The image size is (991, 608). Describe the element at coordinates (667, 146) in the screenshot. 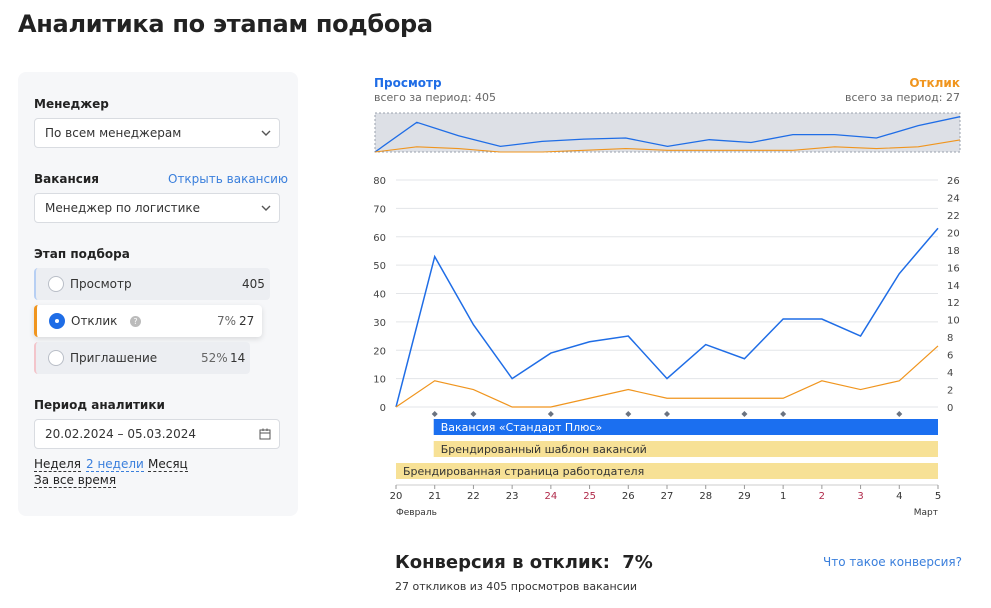

I see `overview-responses-line` at that location.